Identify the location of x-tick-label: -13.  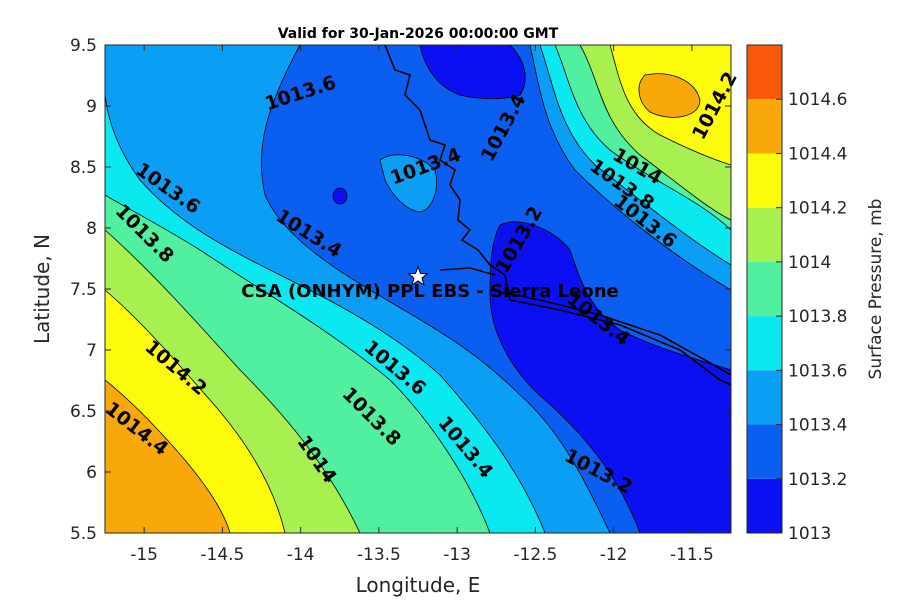
(457, 555).